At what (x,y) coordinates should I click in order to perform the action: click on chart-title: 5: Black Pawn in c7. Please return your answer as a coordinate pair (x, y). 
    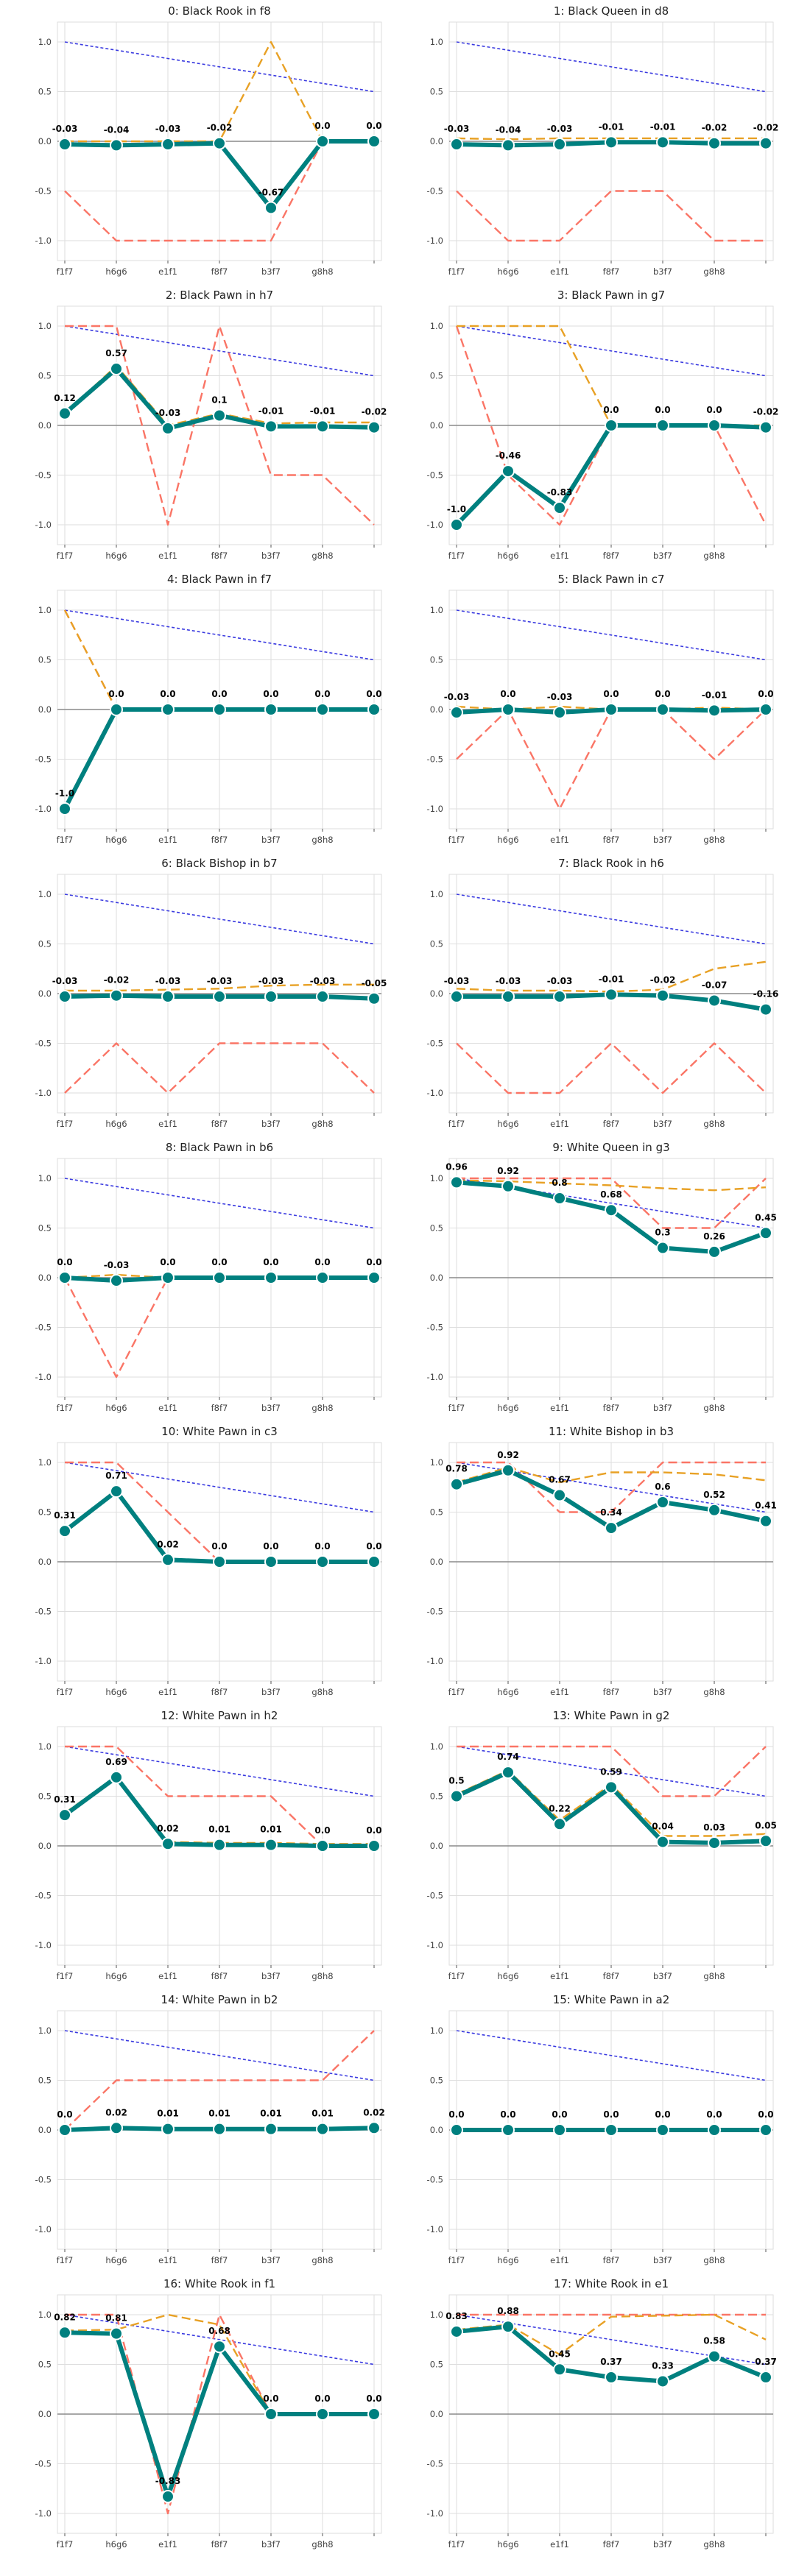
    Looking at the image, I should click on (610, 579).